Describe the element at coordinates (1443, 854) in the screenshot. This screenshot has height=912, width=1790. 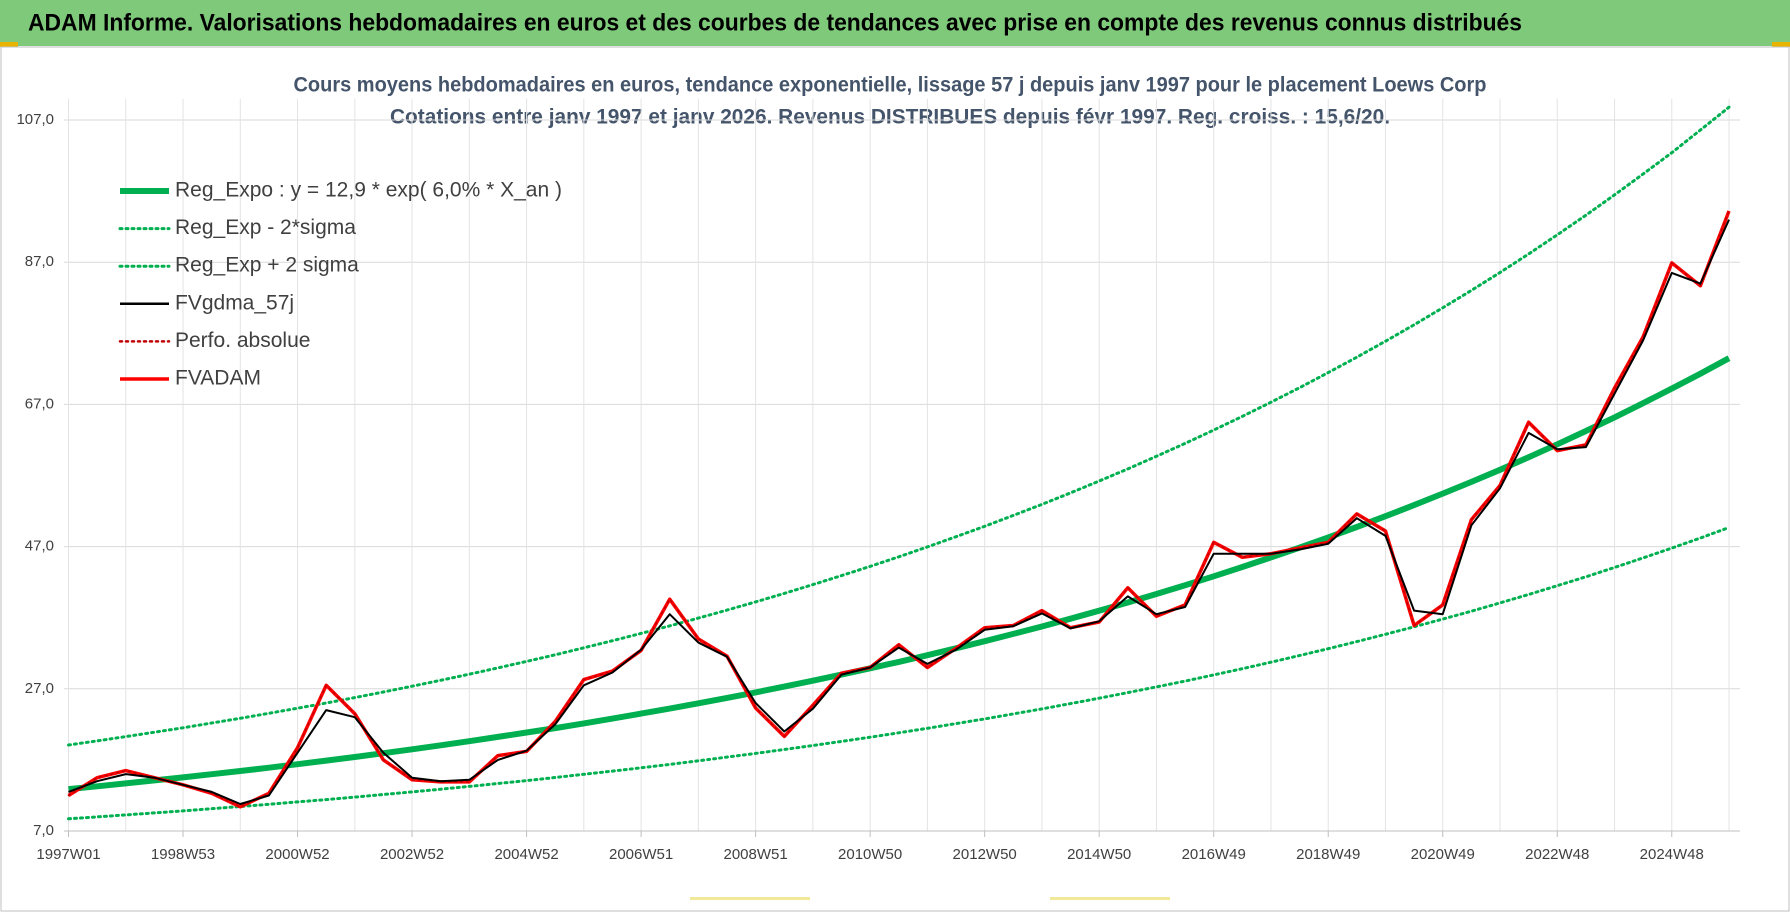
I see `x-tick-label: 2020W49` at that location.